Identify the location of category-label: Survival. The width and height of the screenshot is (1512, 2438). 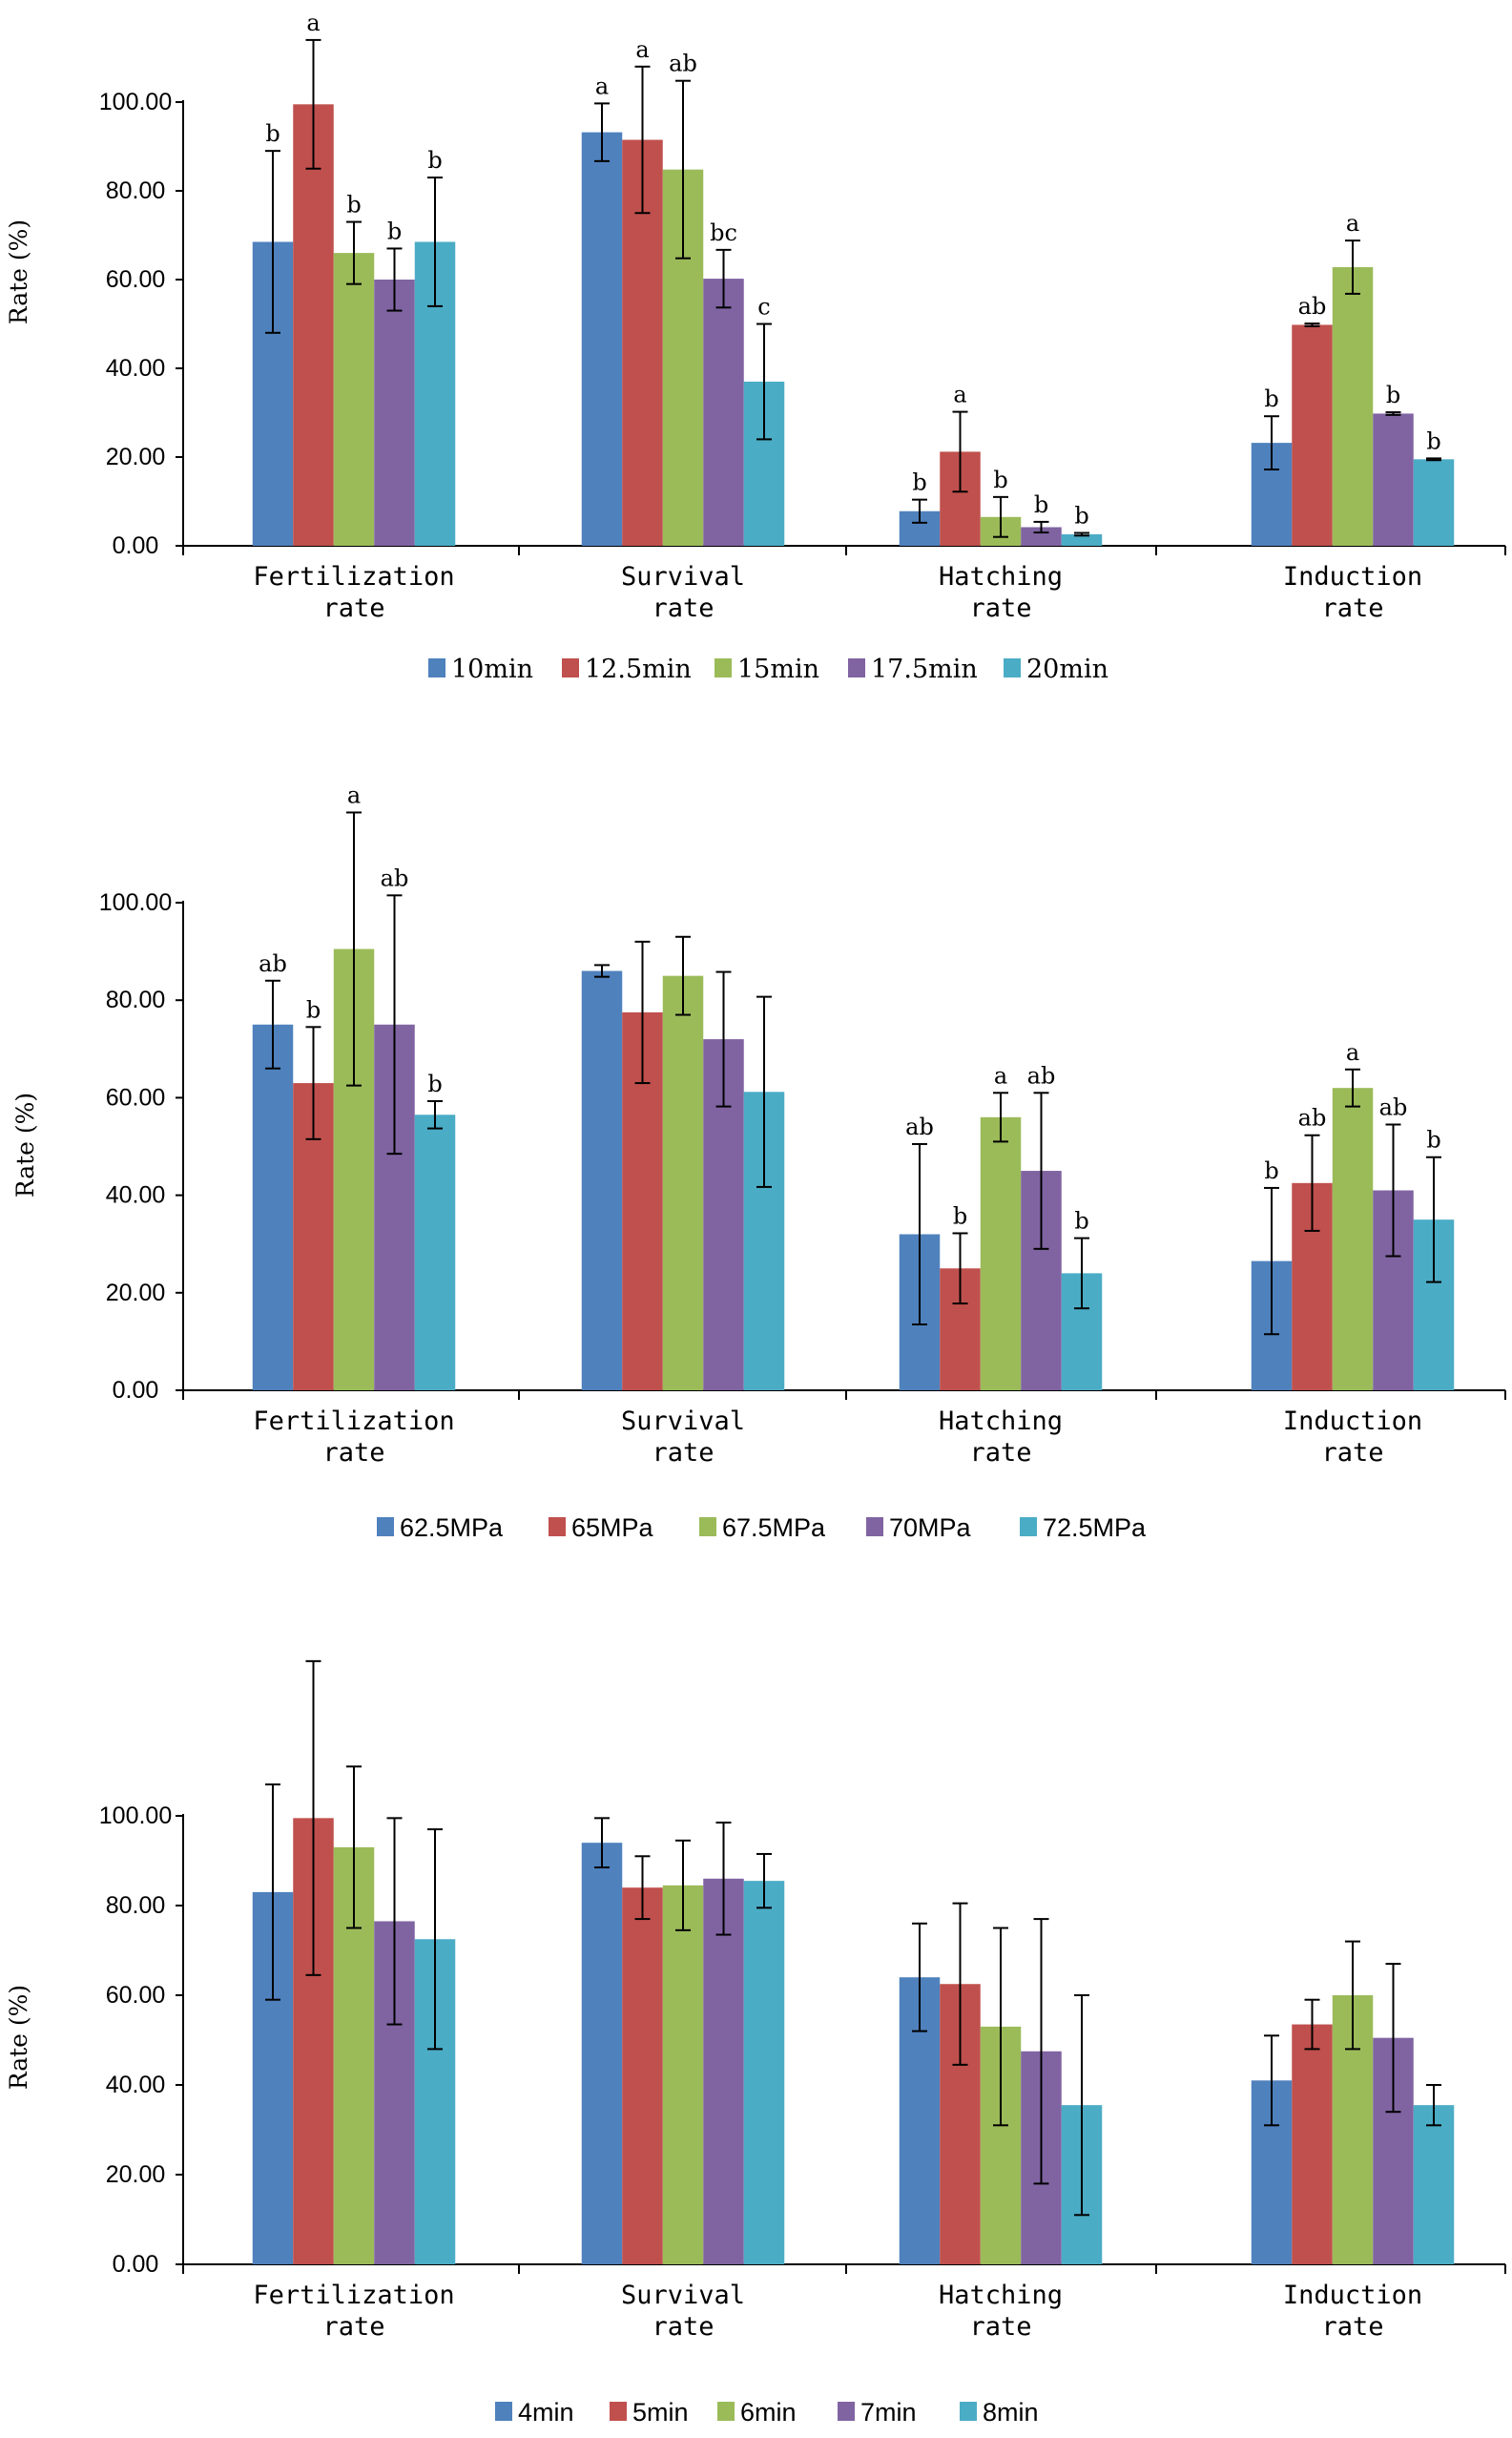
(683, 577).